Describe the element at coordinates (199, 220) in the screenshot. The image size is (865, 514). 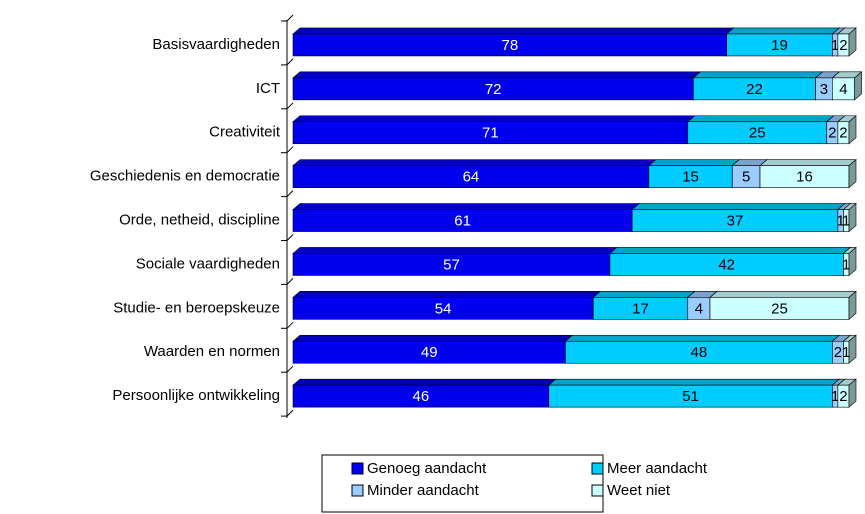
I see `y-tick-label: Orde, netheid, discipline` at that location.